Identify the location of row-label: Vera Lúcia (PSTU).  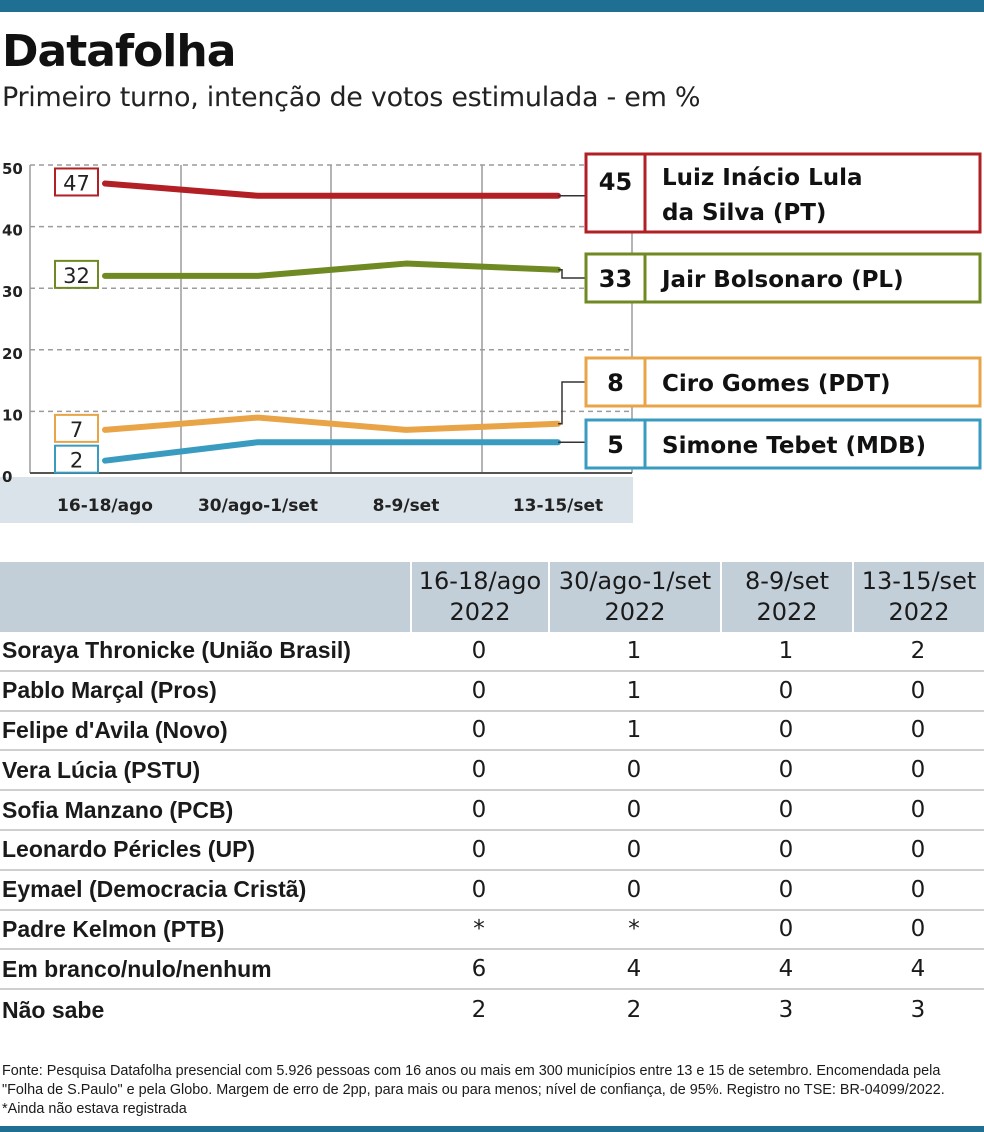
(101, 769).